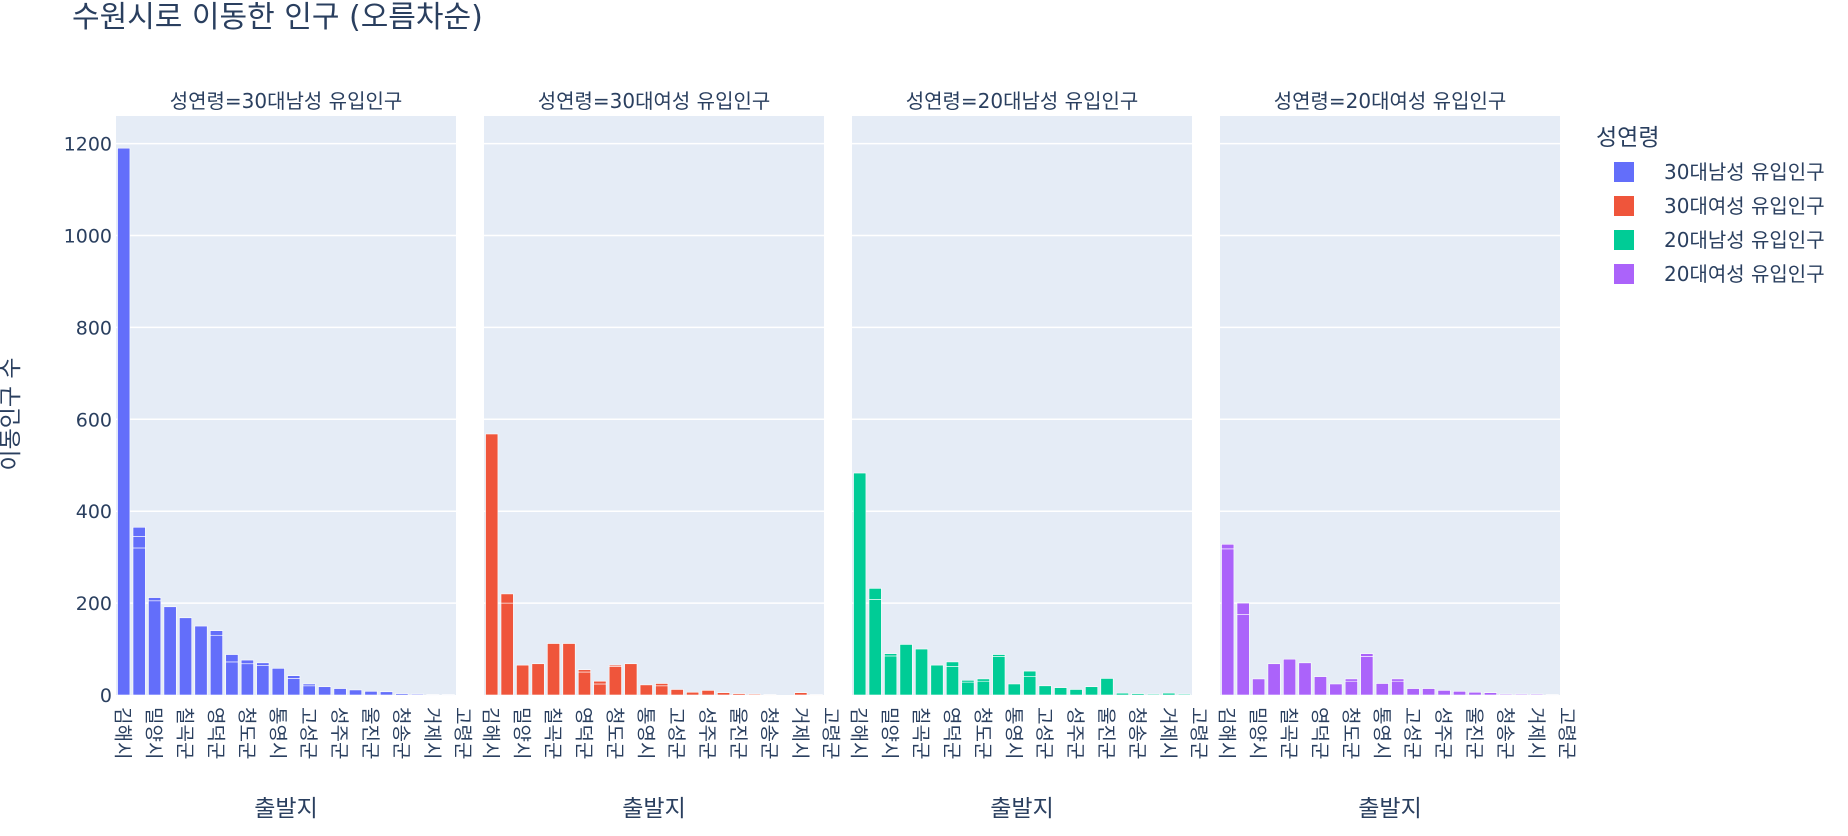 This screenshot has width=1848, height=836. What do you see at coordinates (106, 696) in the screenshot?
I see `y-tick-label: 0` at bounding box center [106, 696].